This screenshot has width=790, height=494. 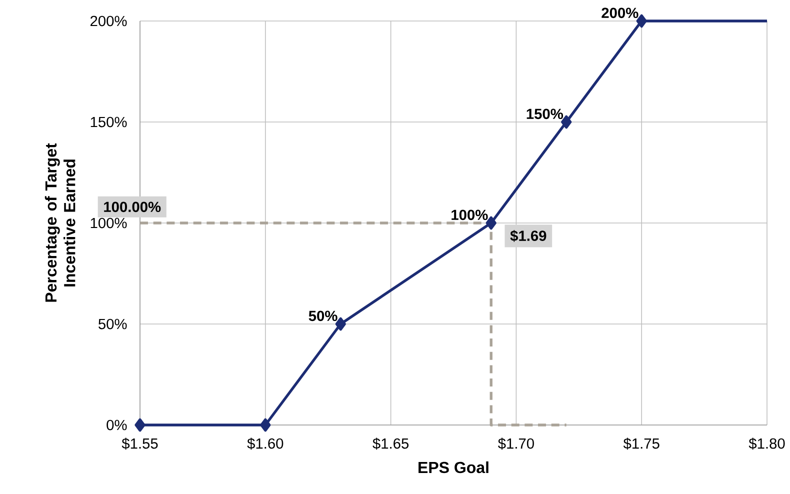 What do you see at coordinates (108, 122) in the screenshot?
I see `y-tick-label: 150%` at bounding box center [108, 122].